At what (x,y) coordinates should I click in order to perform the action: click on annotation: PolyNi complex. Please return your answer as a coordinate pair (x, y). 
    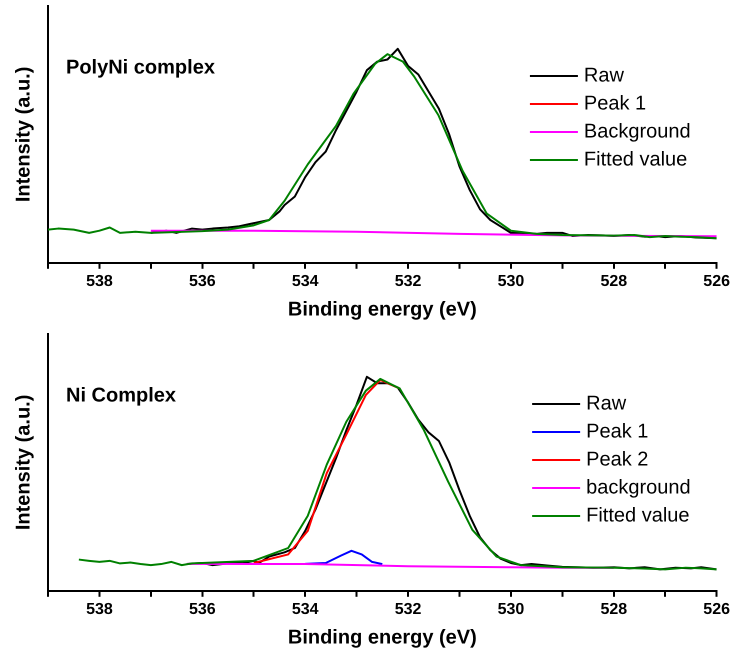
    Looking at the image, I should click on (140, 67).